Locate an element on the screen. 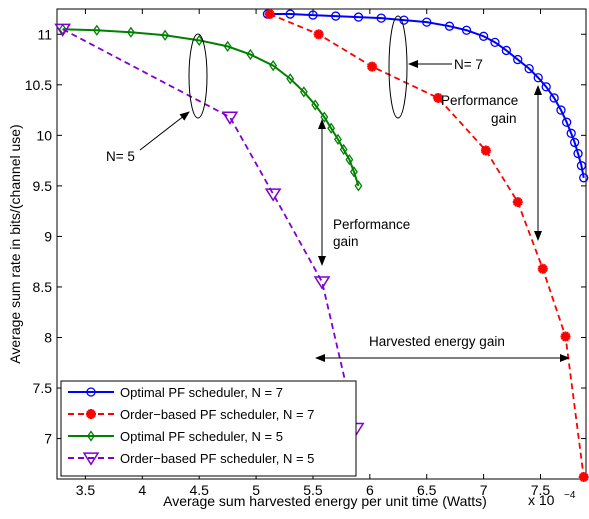 This screenshot has width=589, height=519. perf-gain-mid-line2: gain is located at coordinates (346, 241).